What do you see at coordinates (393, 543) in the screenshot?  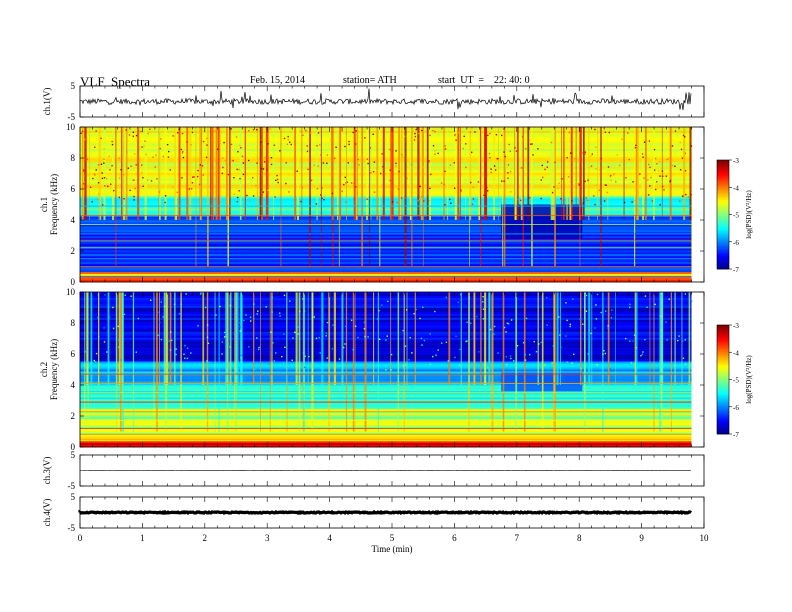 I see `x-axis: 0 1 2 3 4 5 6 7 8 9 10 Time (min)` at bounding box center [393, 543].